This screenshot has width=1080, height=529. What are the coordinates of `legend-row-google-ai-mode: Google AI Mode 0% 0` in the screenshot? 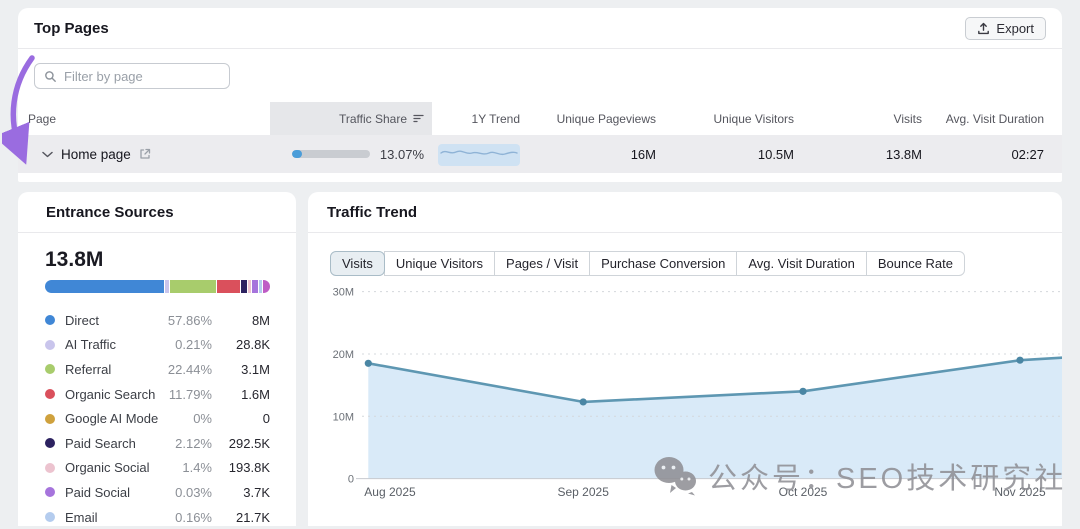 It's located at (157, 418).